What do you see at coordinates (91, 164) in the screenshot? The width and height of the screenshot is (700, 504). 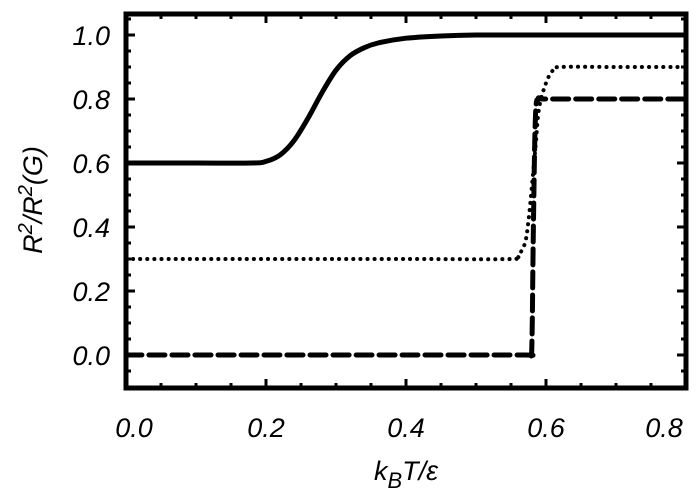 I see `y-tick-label: 0.6` at bounding box center [91, 164].